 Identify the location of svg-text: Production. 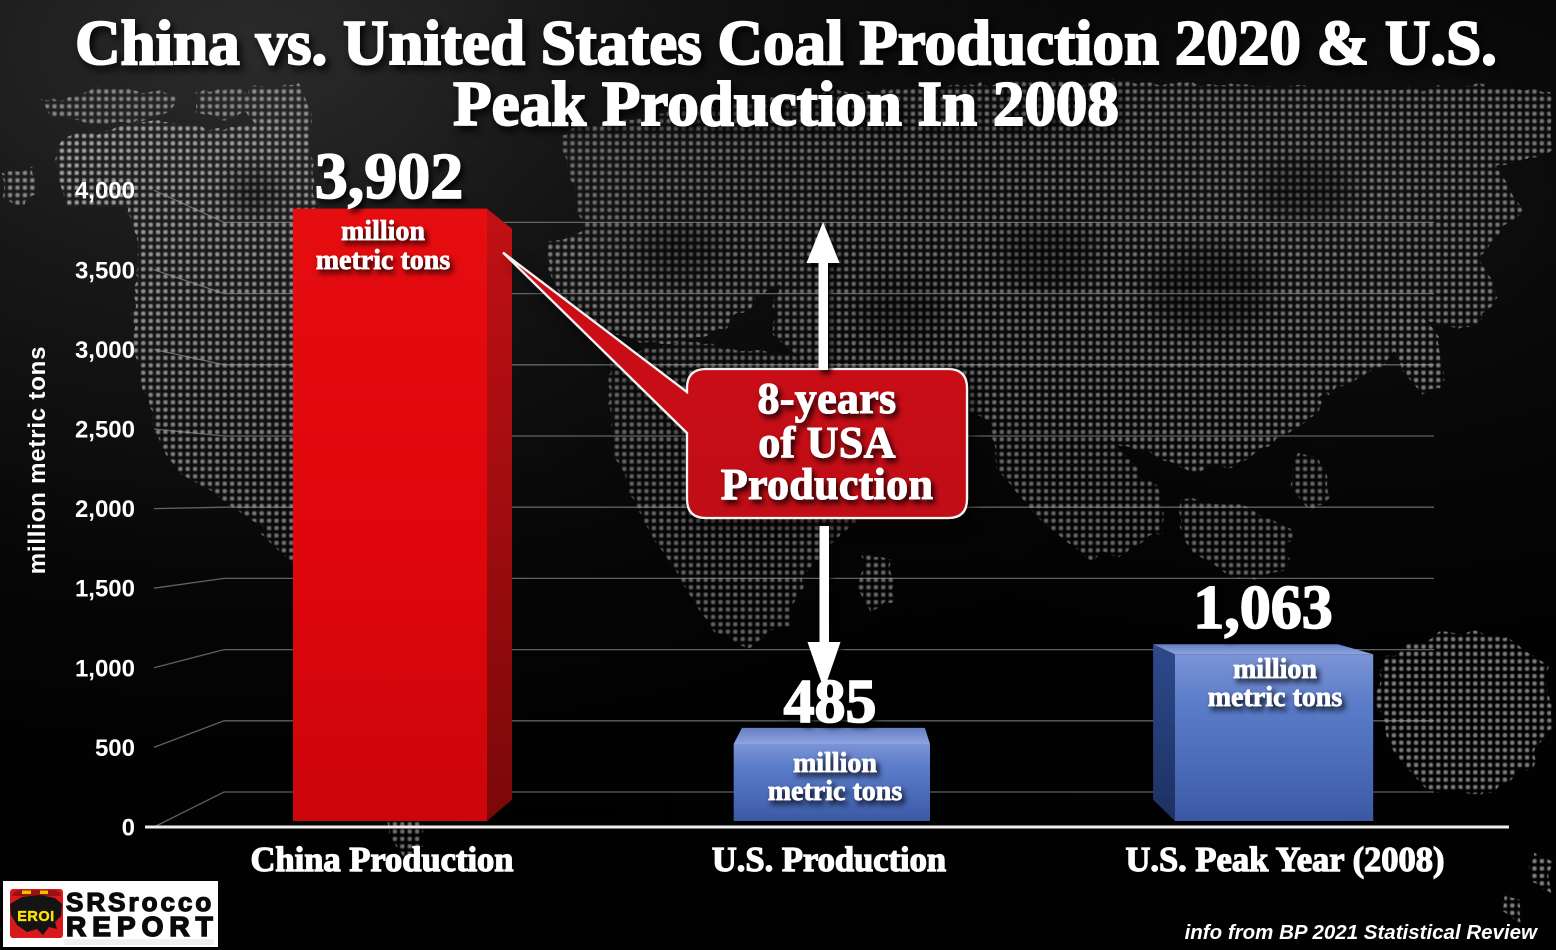
(827, 484).